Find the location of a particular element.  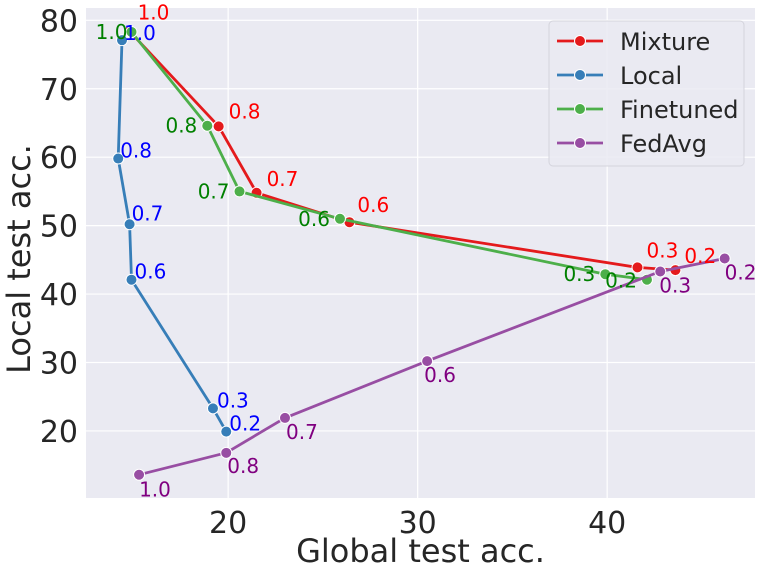

legend-box is located at coordinates (646, 93).